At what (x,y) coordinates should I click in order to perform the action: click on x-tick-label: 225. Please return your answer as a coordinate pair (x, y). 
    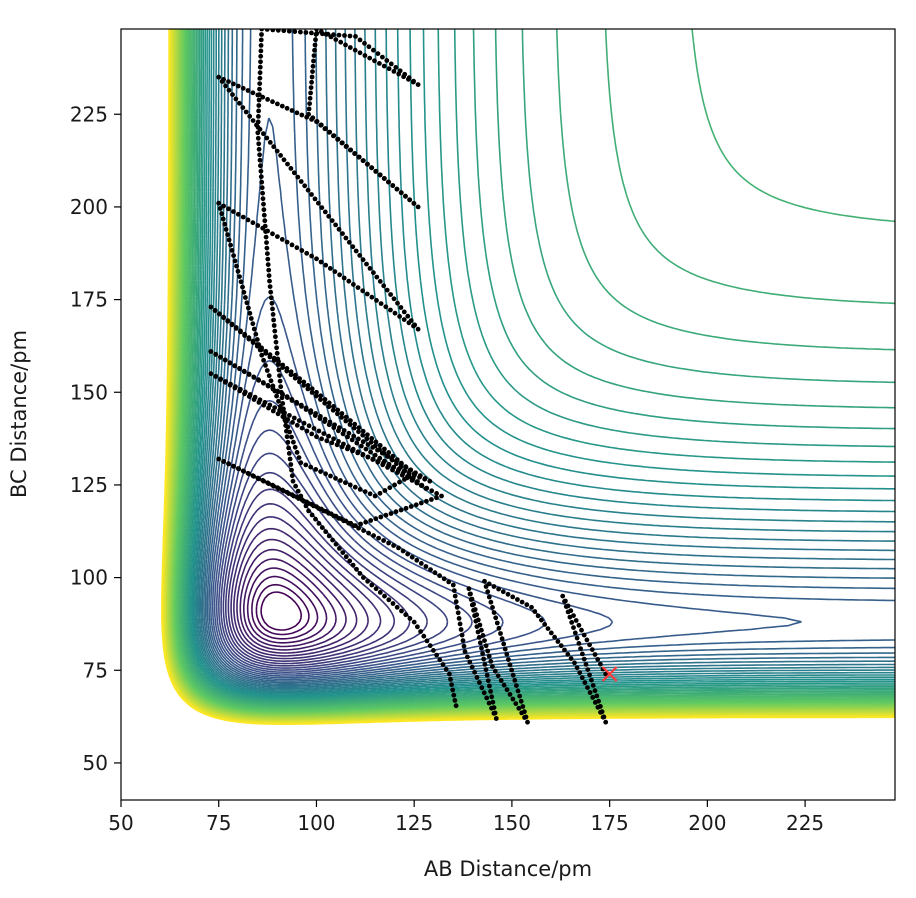
    Looking at the image, I should click on (805, 823).